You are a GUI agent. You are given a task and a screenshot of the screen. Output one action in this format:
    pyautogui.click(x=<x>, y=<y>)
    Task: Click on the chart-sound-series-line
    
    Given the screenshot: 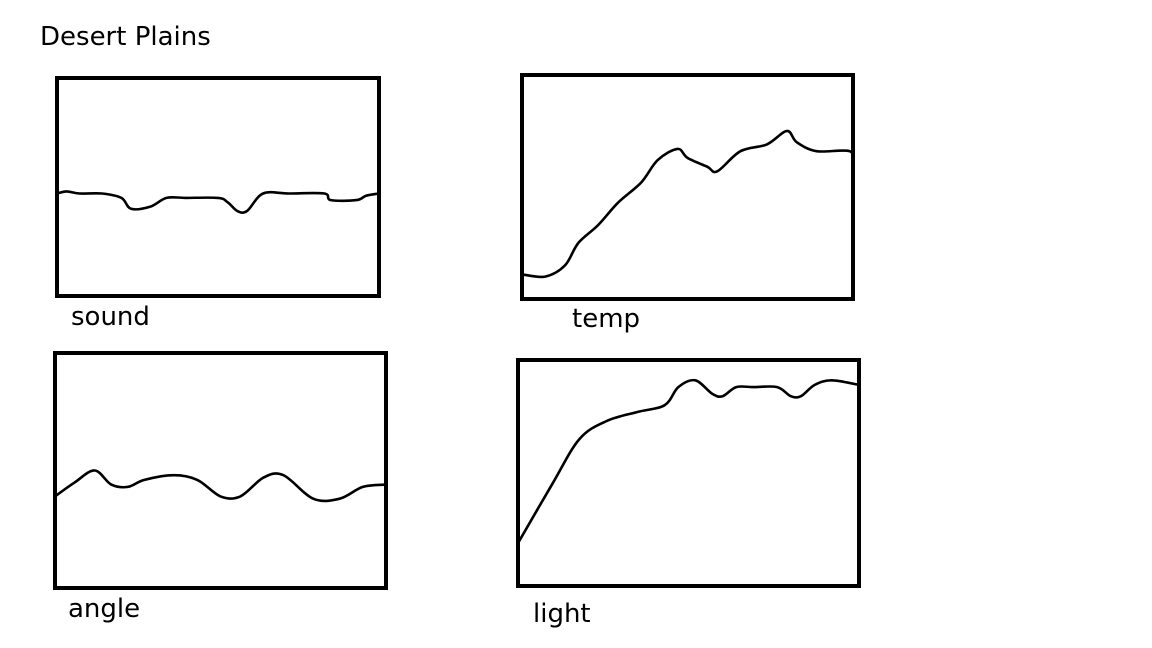 What is the action you would take?
    pyautogui.click(x=218, y=202)
    